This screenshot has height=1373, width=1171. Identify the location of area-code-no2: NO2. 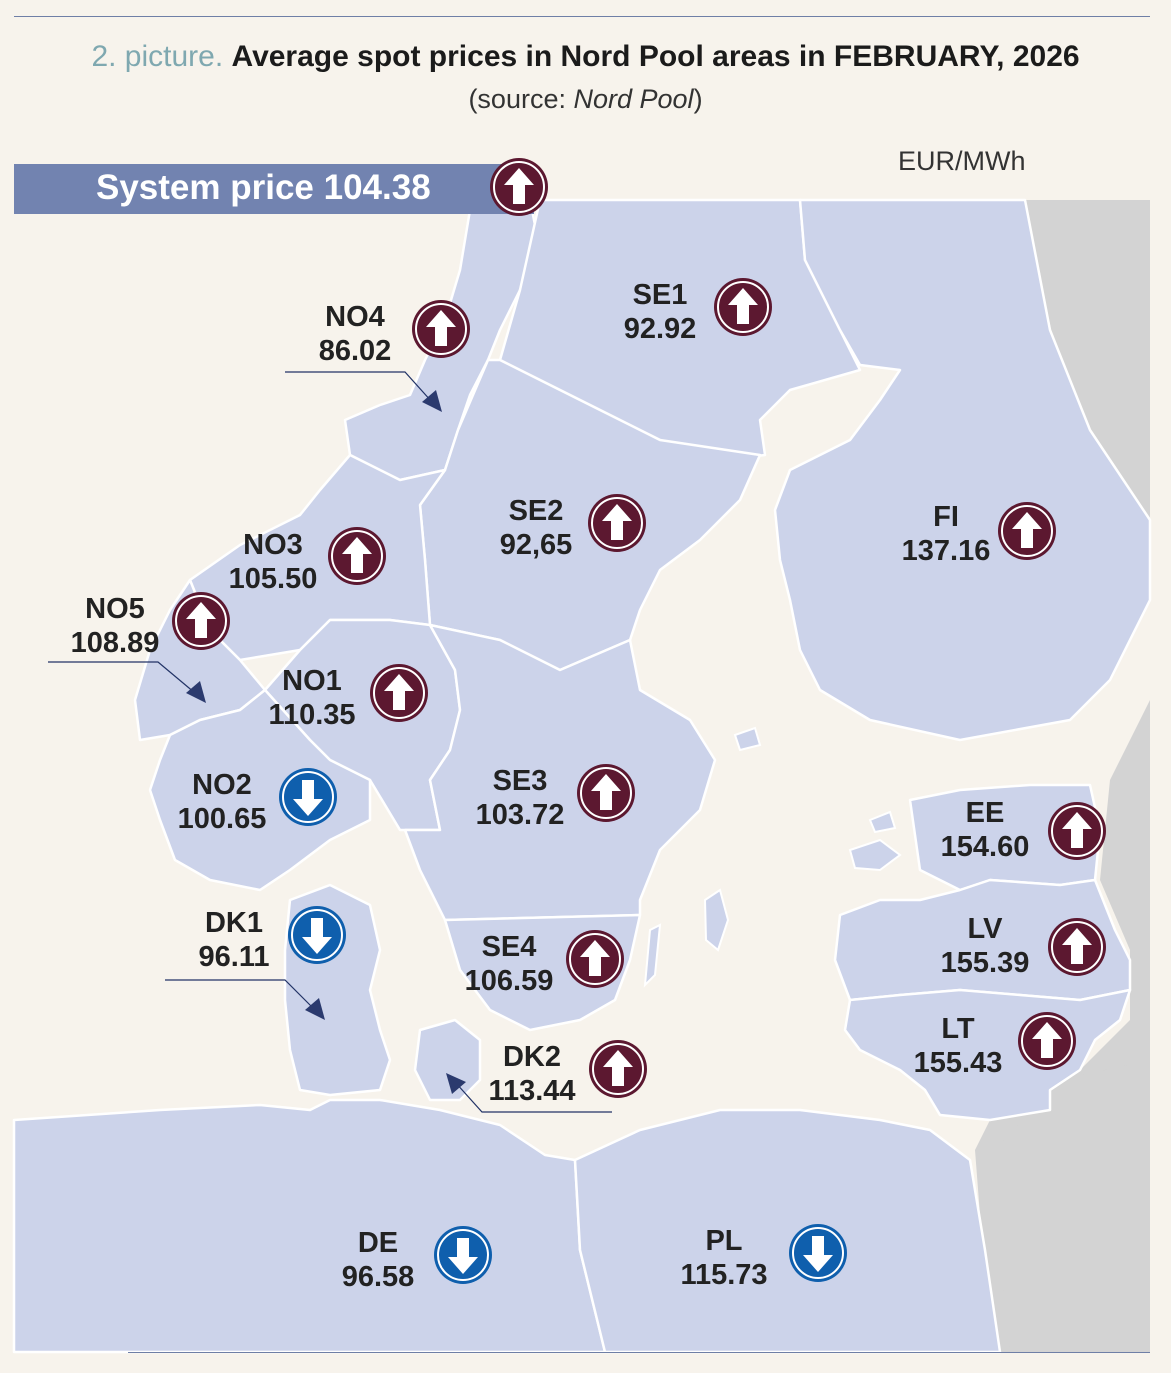
(222, 785).